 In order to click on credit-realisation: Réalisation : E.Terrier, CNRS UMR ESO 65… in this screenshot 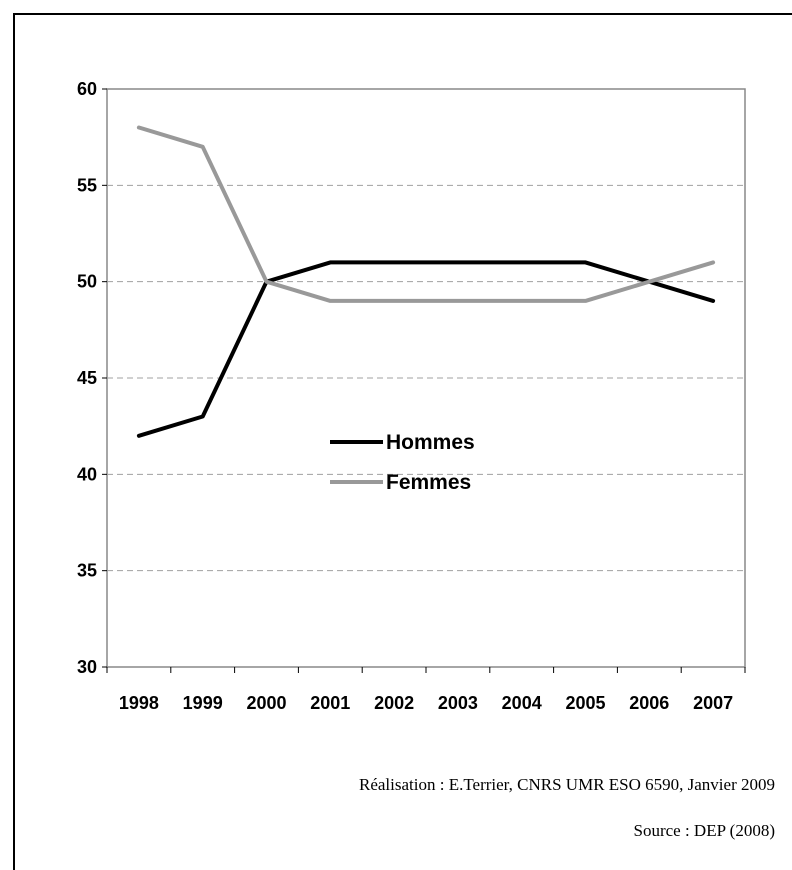, I will do `click(567, 785)`.